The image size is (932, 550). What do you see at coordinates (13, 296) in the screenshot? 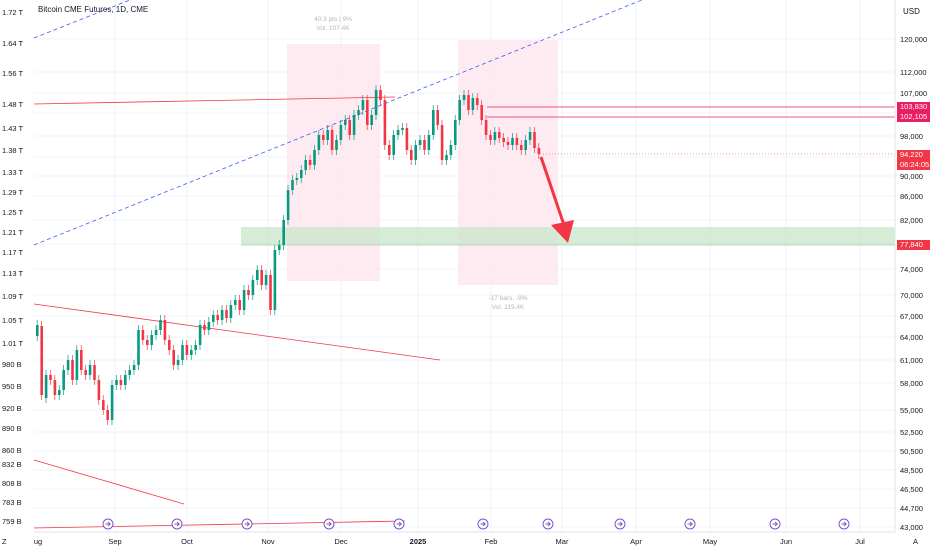
I see `left-axis-tick: 1.09 T` at bounding box center [13, 296].